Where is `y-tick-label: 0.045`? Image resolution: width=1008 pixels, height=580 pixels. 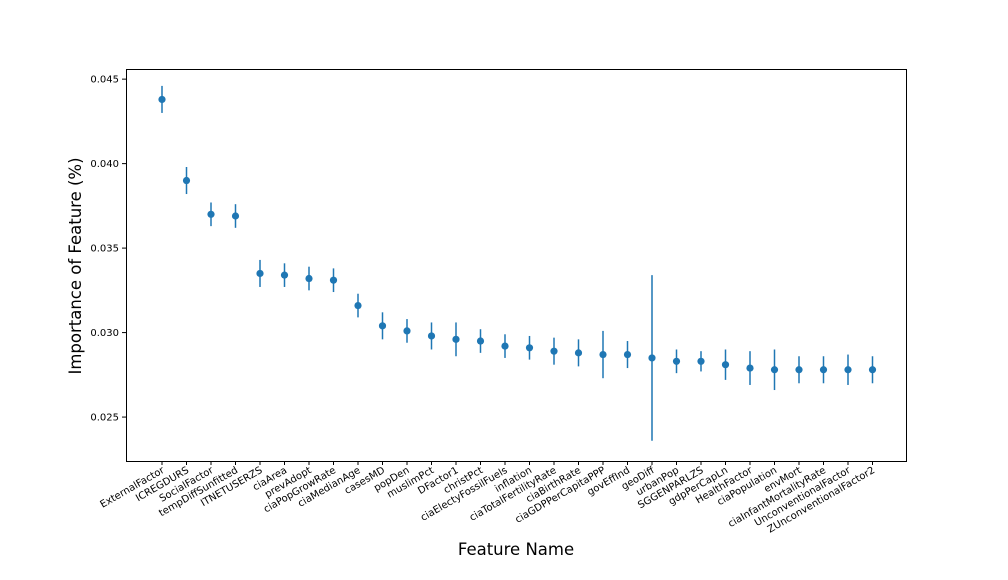 y-tick-label: 0.045 is located at coordinates (104, 80).